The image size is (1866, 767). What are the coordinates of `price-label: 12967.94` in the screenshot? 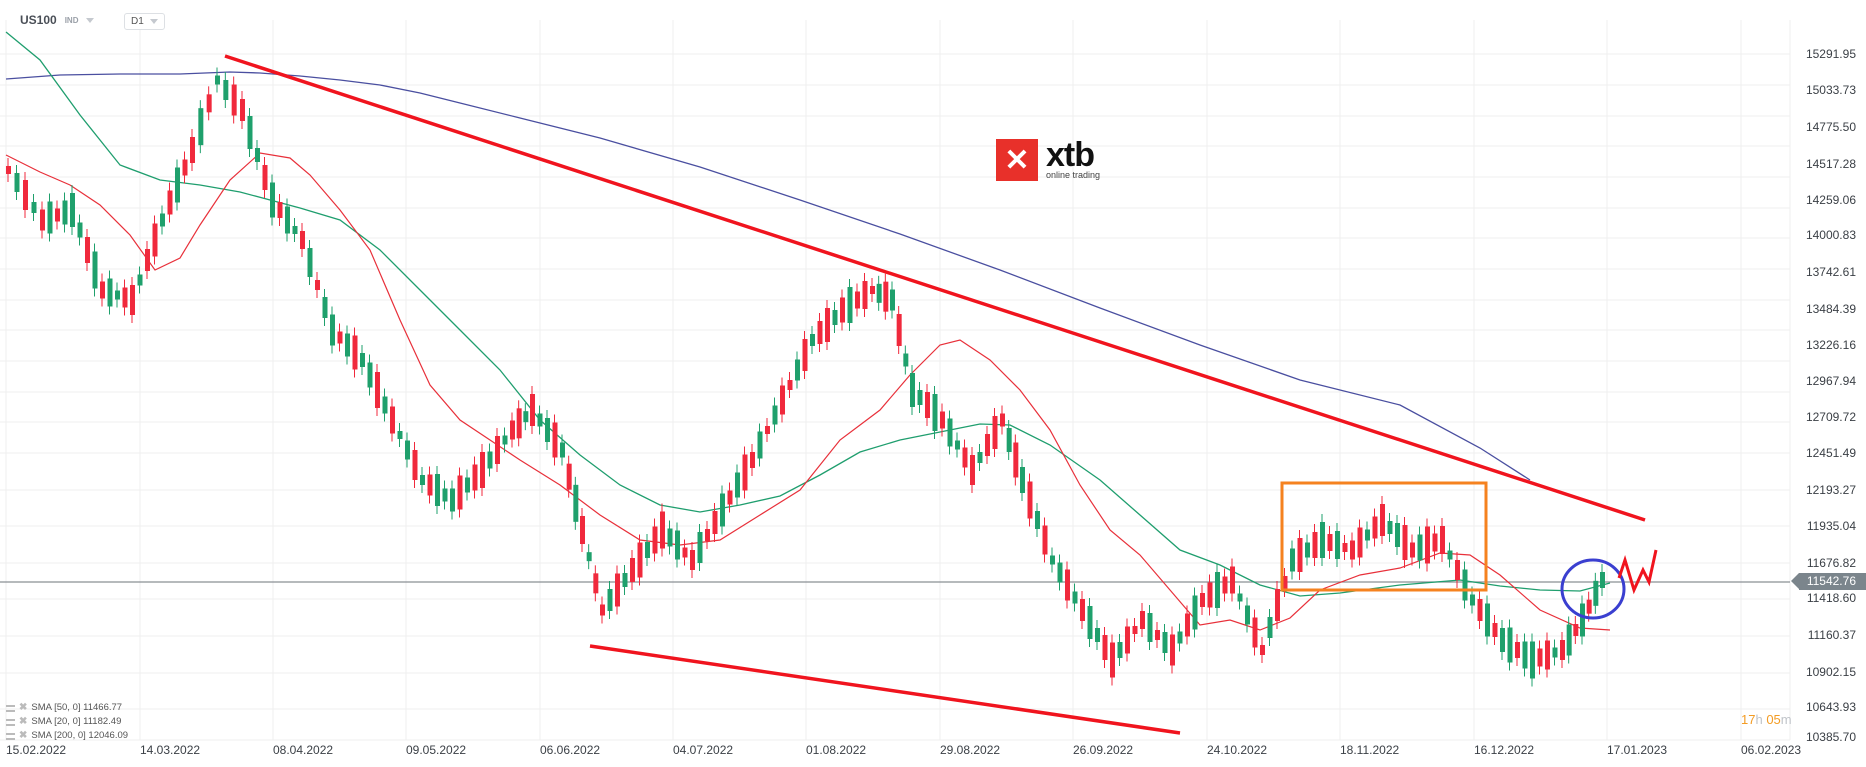 It's located at (1830, 381).